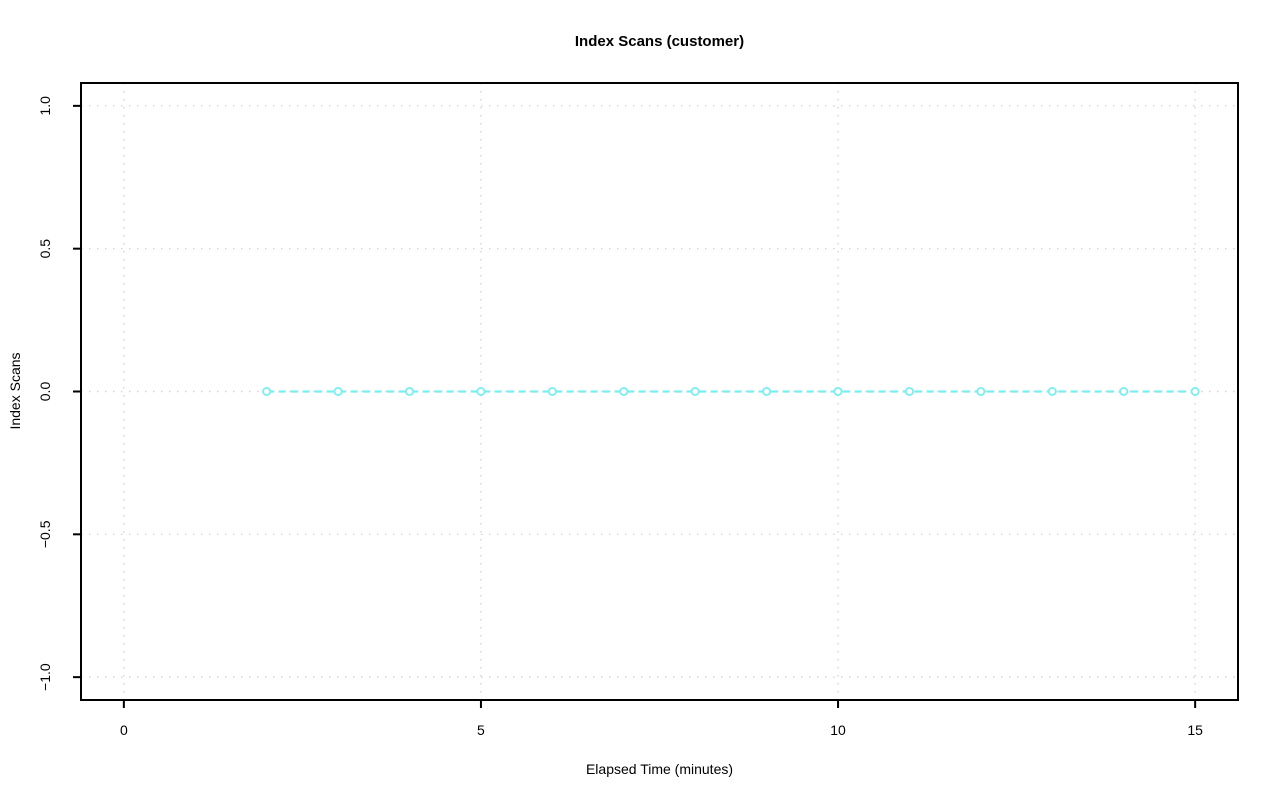 The height and width of the screenshot is (801, 1280). Describe the element at coordinates (124, 730) in the screenshot. I see `x-tick-label: 0` at that location.